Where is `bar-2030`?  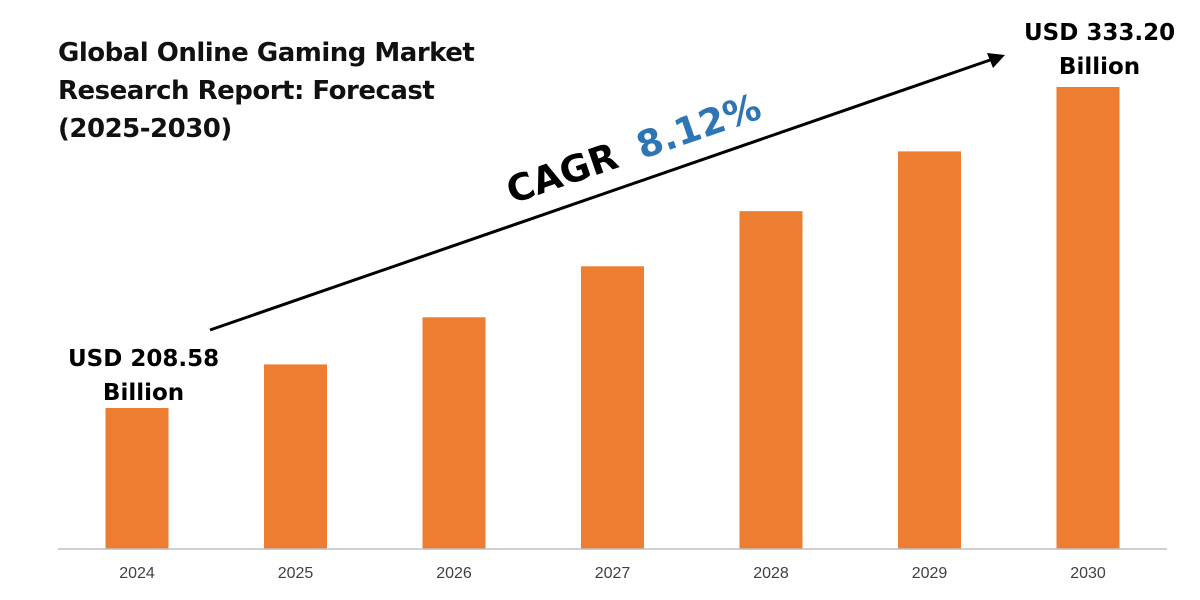 bar-2030 is located at coordinates (1088, 318).